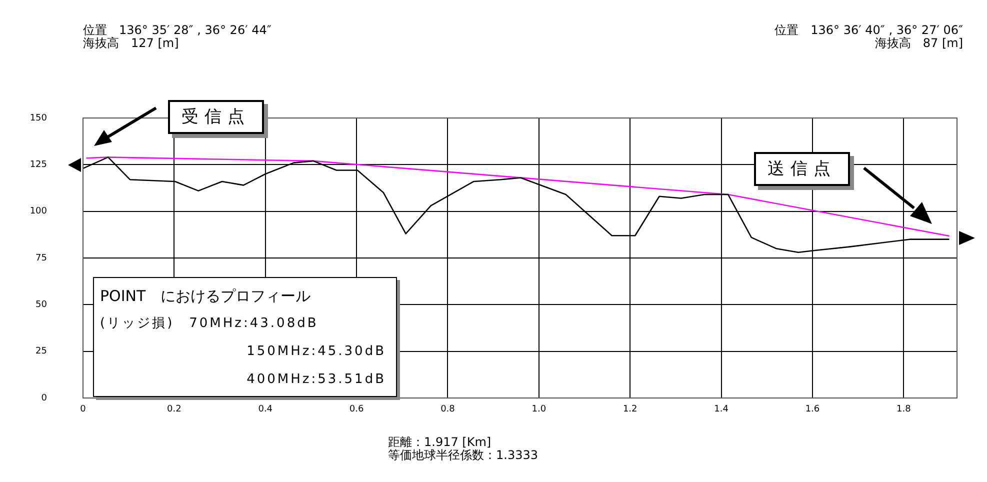  Describe the element at coordinates (630, 409) in the screenshot. I see `x-tick-label: 1.2` at that location.